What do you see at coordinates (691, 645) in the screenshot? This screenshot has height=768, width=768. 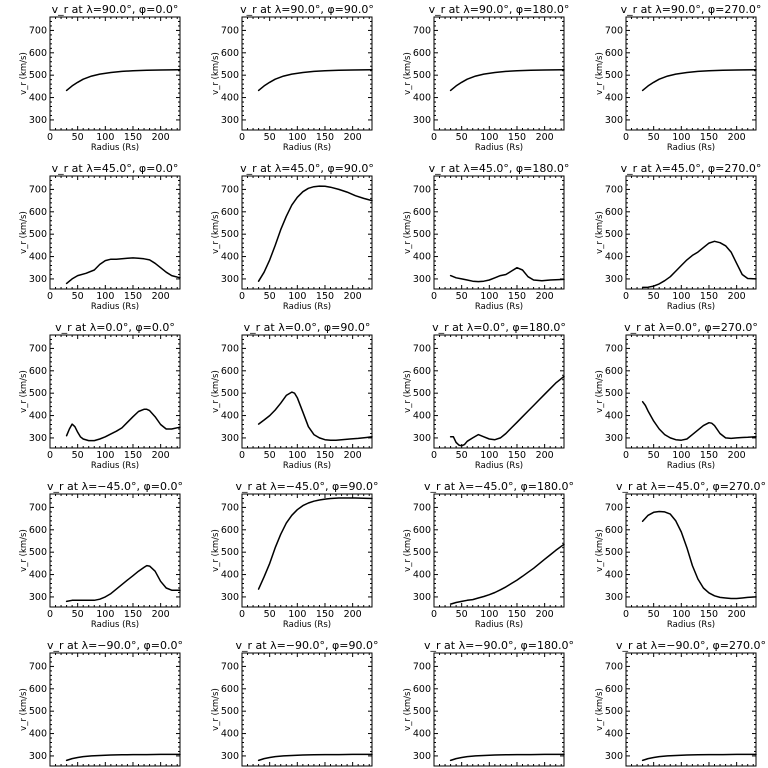 I see `panel-title: v_r at λ=−90.0°, φ=270.0°` at bounding box center [691, 645].